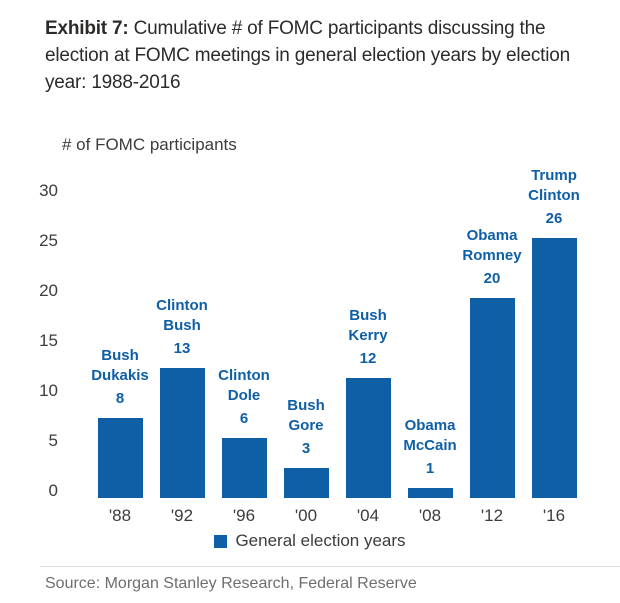 Image resolution: width=620 pixels, height=603 pixels. What do you see at coordinates (430, 515) in the screenshot?
I see `x-tick-label: '08` at bounding box center [430, 515].